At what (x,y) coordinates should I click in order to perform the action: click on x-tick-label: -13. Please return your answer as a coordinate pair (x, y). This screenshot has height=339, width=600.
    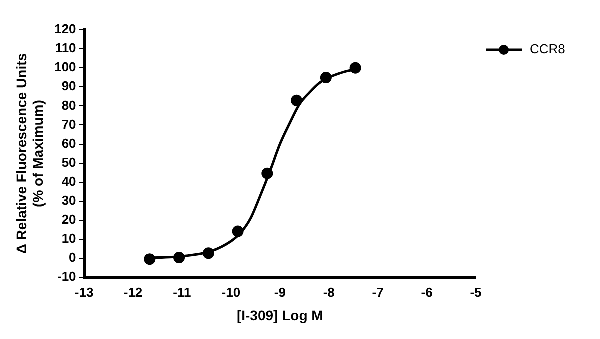
    Looking at the image, I should click on (84, 292).